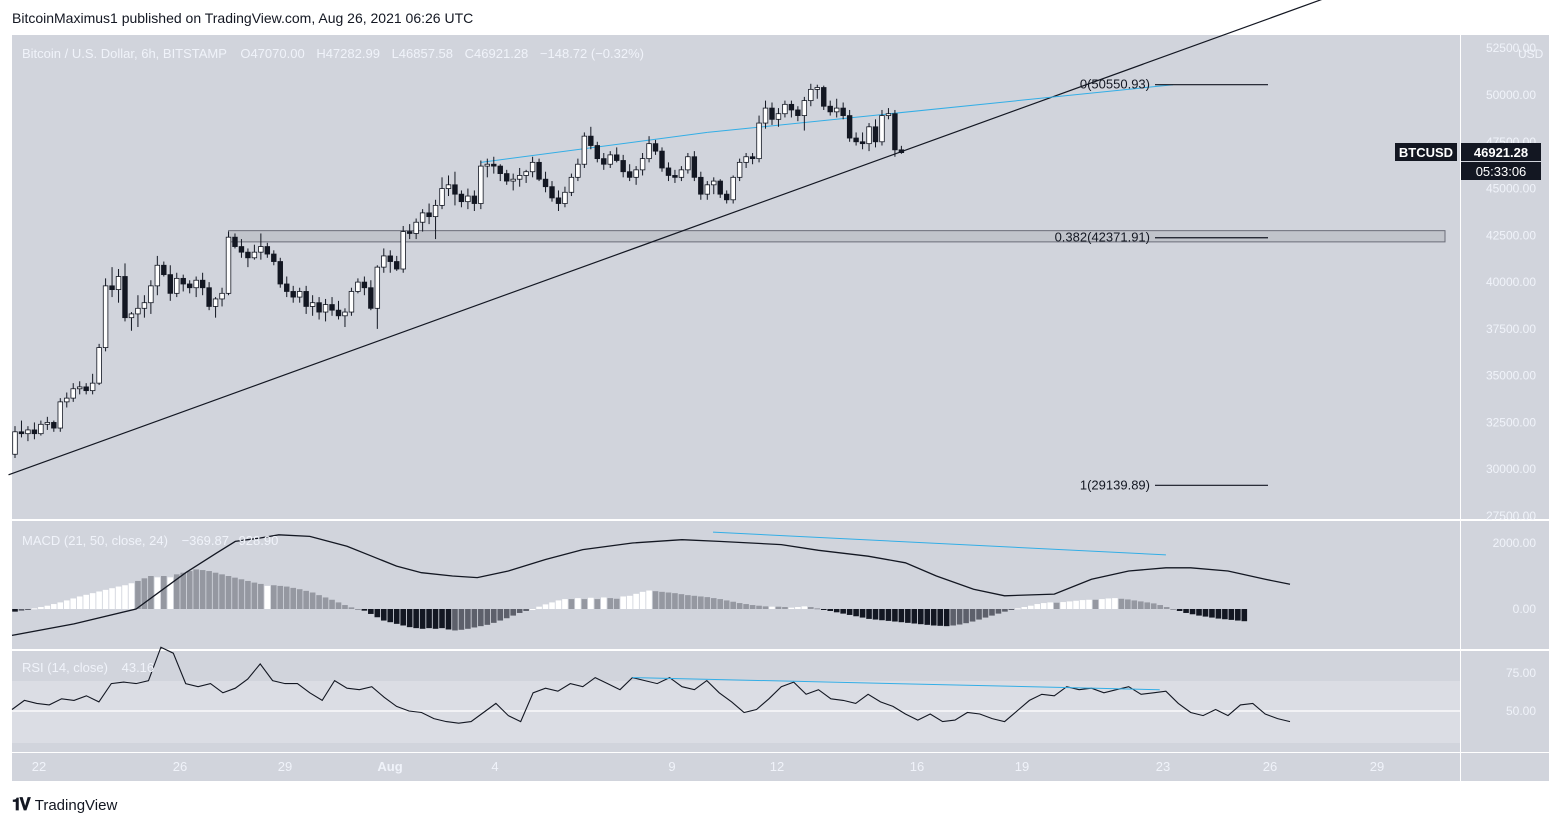 Image resolution: width=1561 pixels, height=827 pixels. What do you see at coordinates (1511, 376) in the screenshot?
I see `price-tick-label: 35000.00` at bounding box center [1511, 376].